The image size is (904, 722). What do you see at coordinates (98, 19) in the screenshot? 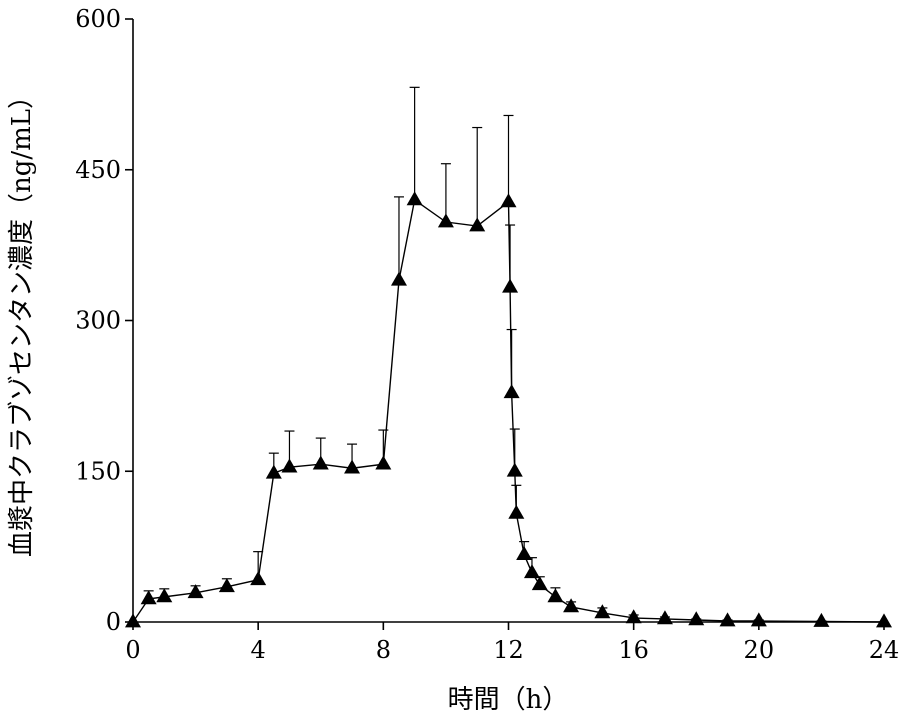
I see `y-tick-label: 600` at bounding box center [98, 19].